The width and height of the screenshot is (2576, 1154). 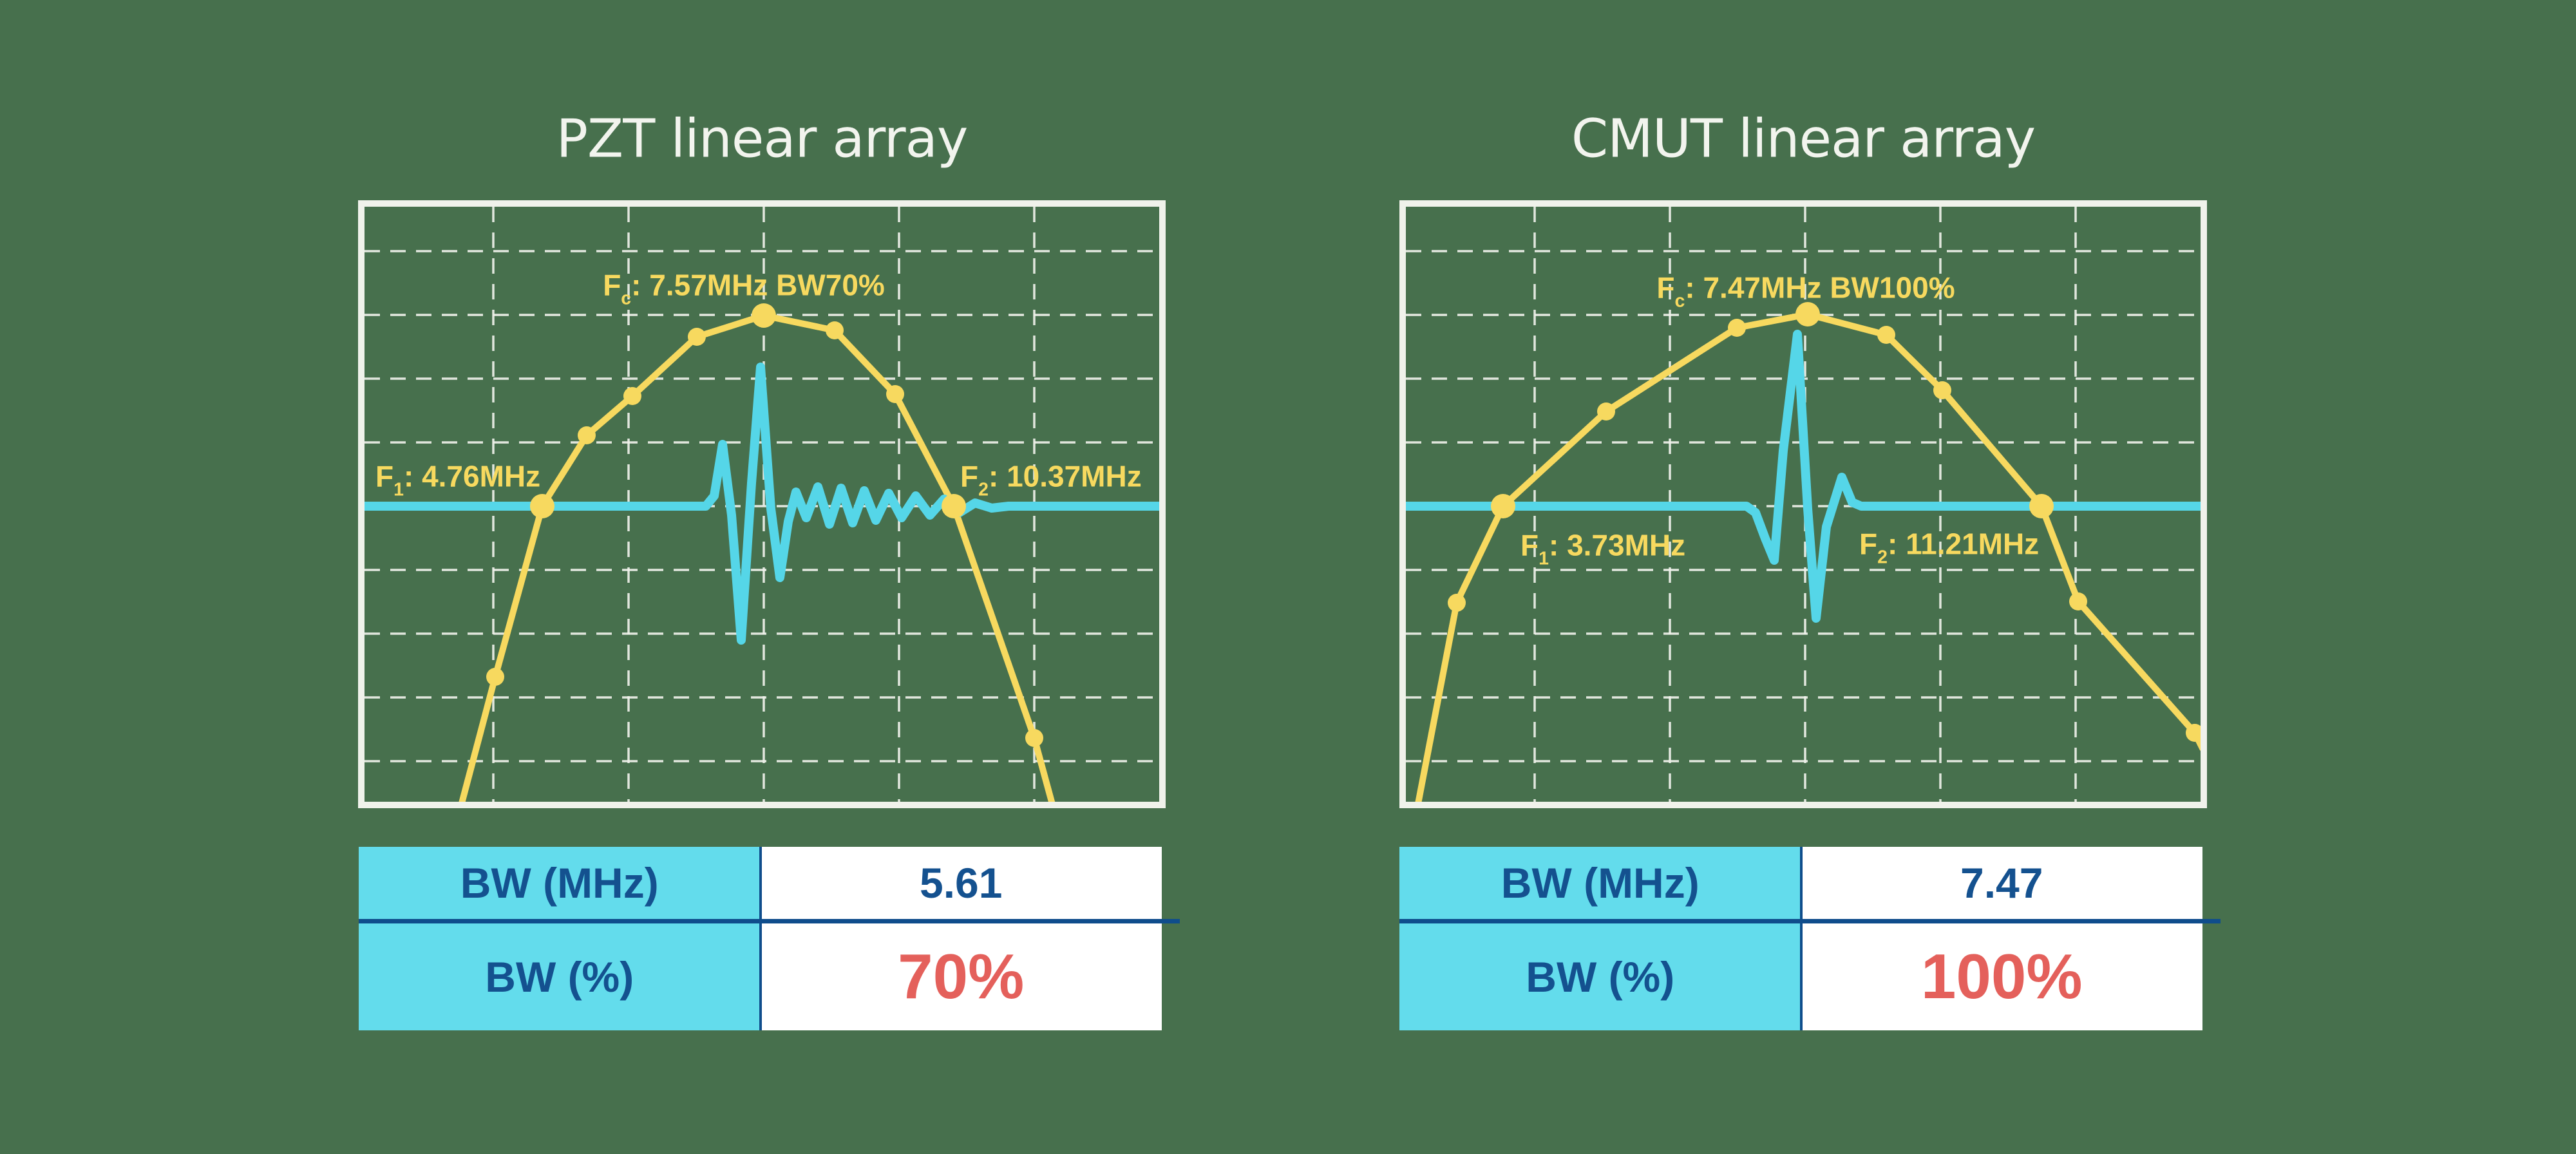 I want to click on table-row: BW (MHz) 7.47, so click(x=1801, y=883).